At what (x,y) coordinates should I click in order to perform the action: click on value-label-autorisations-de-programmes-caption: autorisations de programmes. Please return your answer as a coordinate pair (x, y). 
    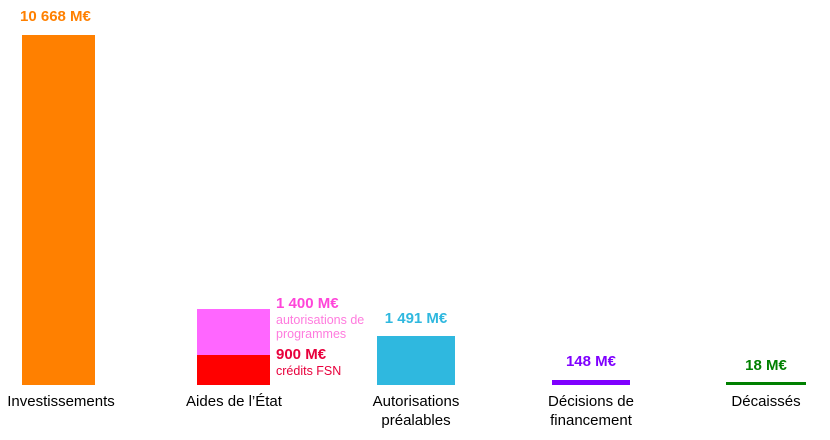
    Looking at the image, I should click on (320, 327).